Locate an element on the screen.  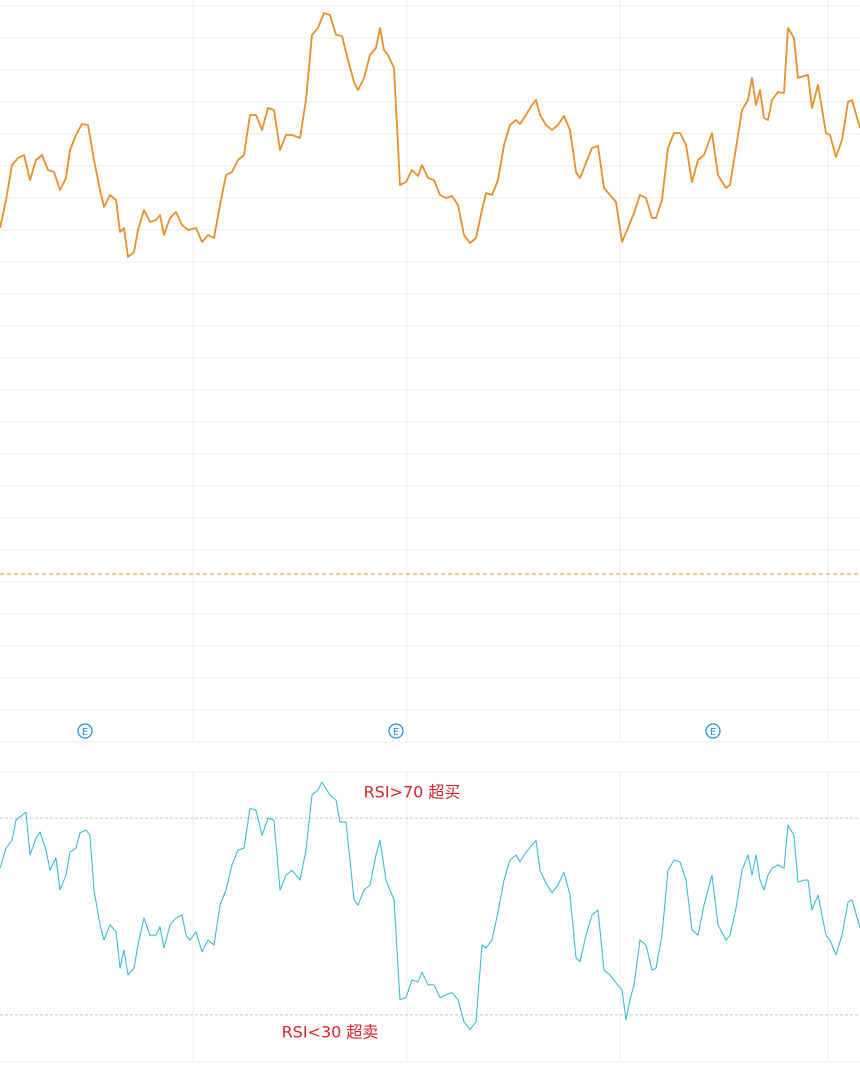
threshold-label: RSI<30 超卖 is located at coordinates (330, 1031).